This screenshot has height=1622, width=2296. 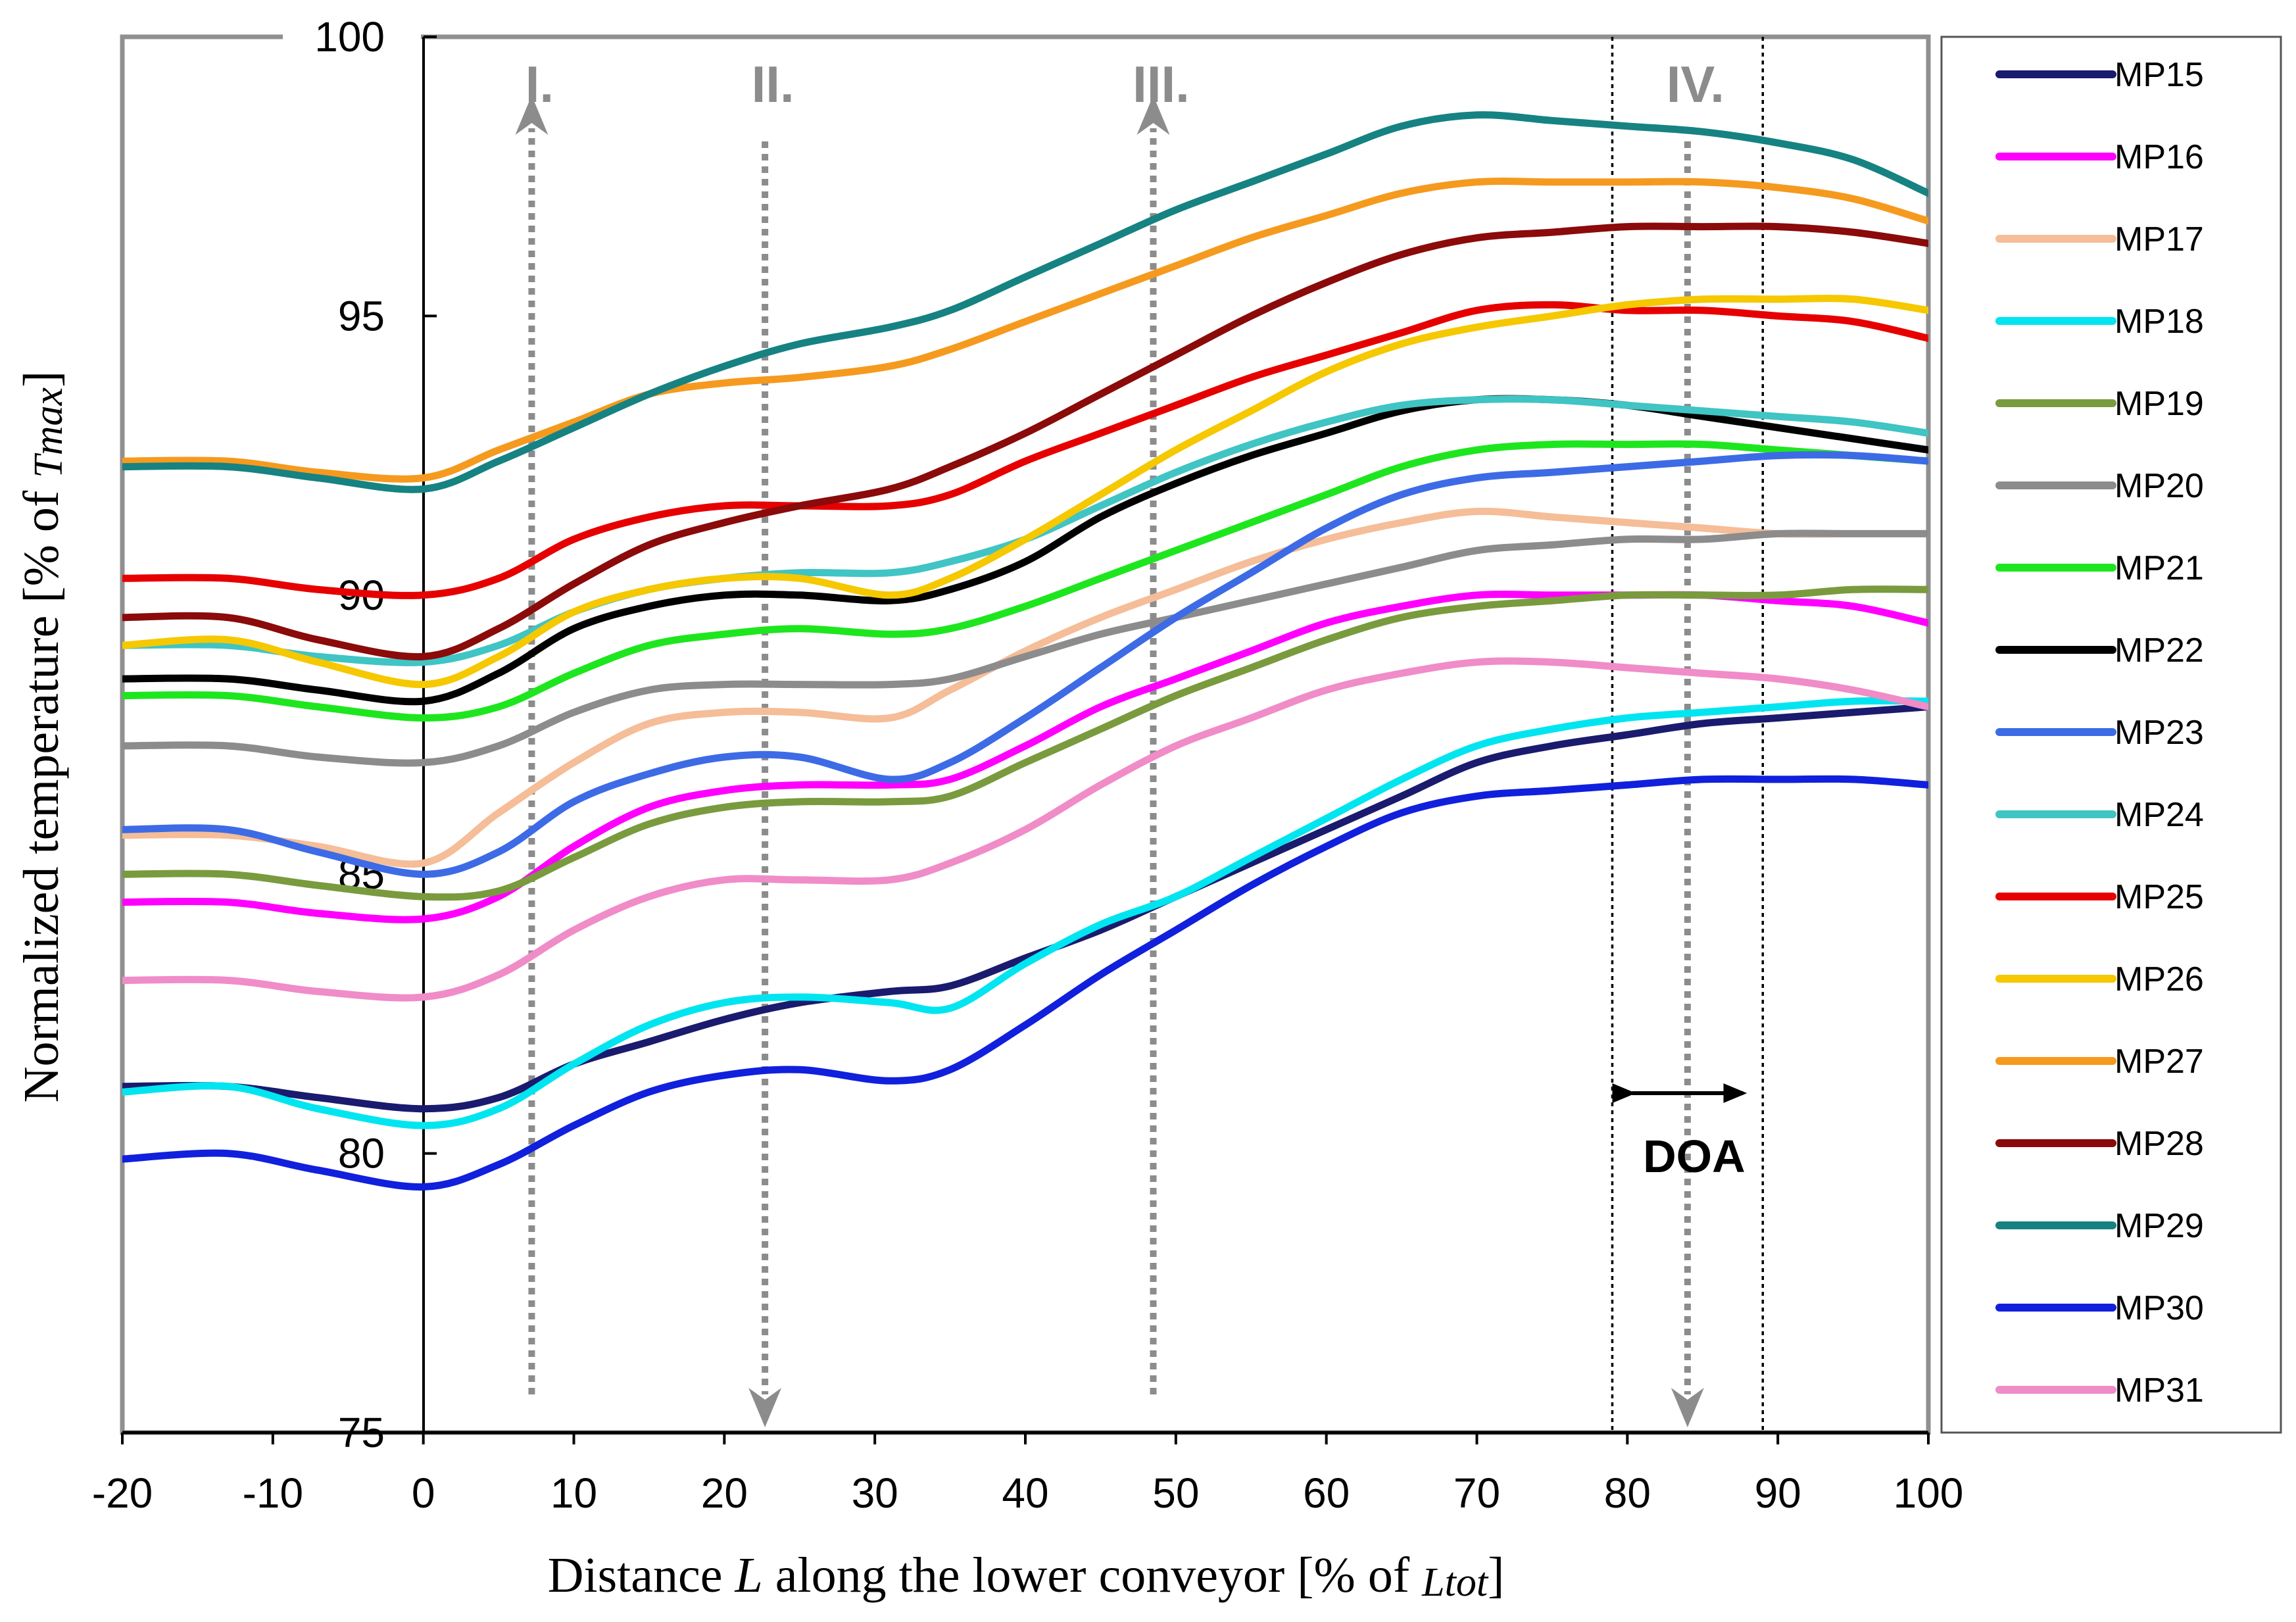 I want to click on series-line-mp25, so click(x=1025, y=450).